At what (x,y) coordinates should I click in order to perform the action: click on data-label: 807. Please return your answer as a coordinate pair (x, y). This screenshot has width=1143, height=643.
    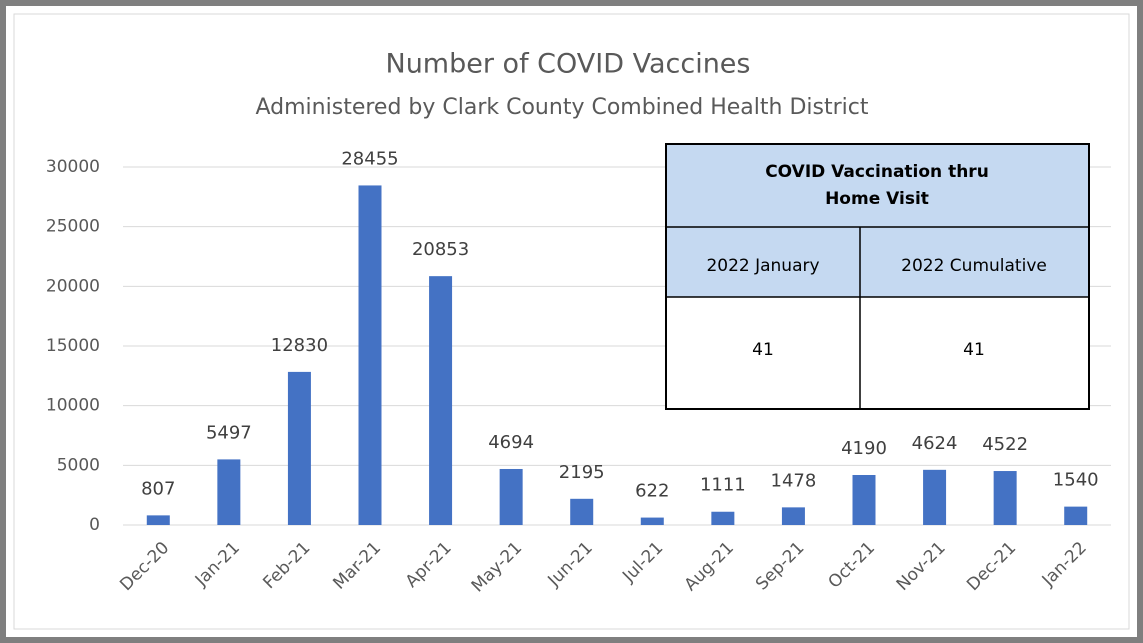
    Looking at the image, I should click on (158, 488).